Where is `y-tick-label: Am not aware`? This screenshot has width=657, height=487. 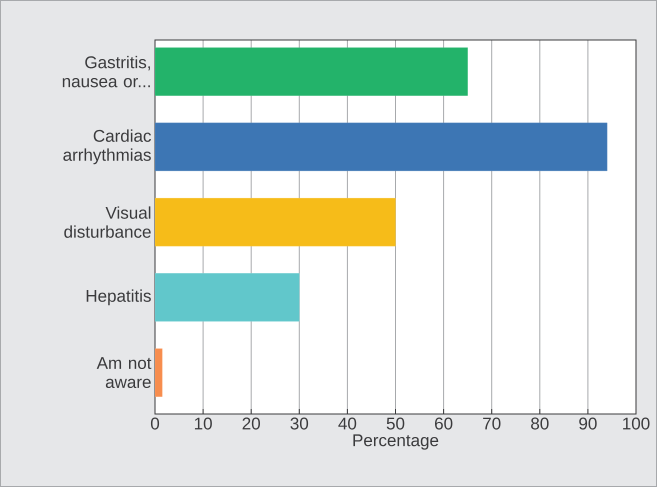
y-tick-label: Am not aware is located at coordinates (124, 372).